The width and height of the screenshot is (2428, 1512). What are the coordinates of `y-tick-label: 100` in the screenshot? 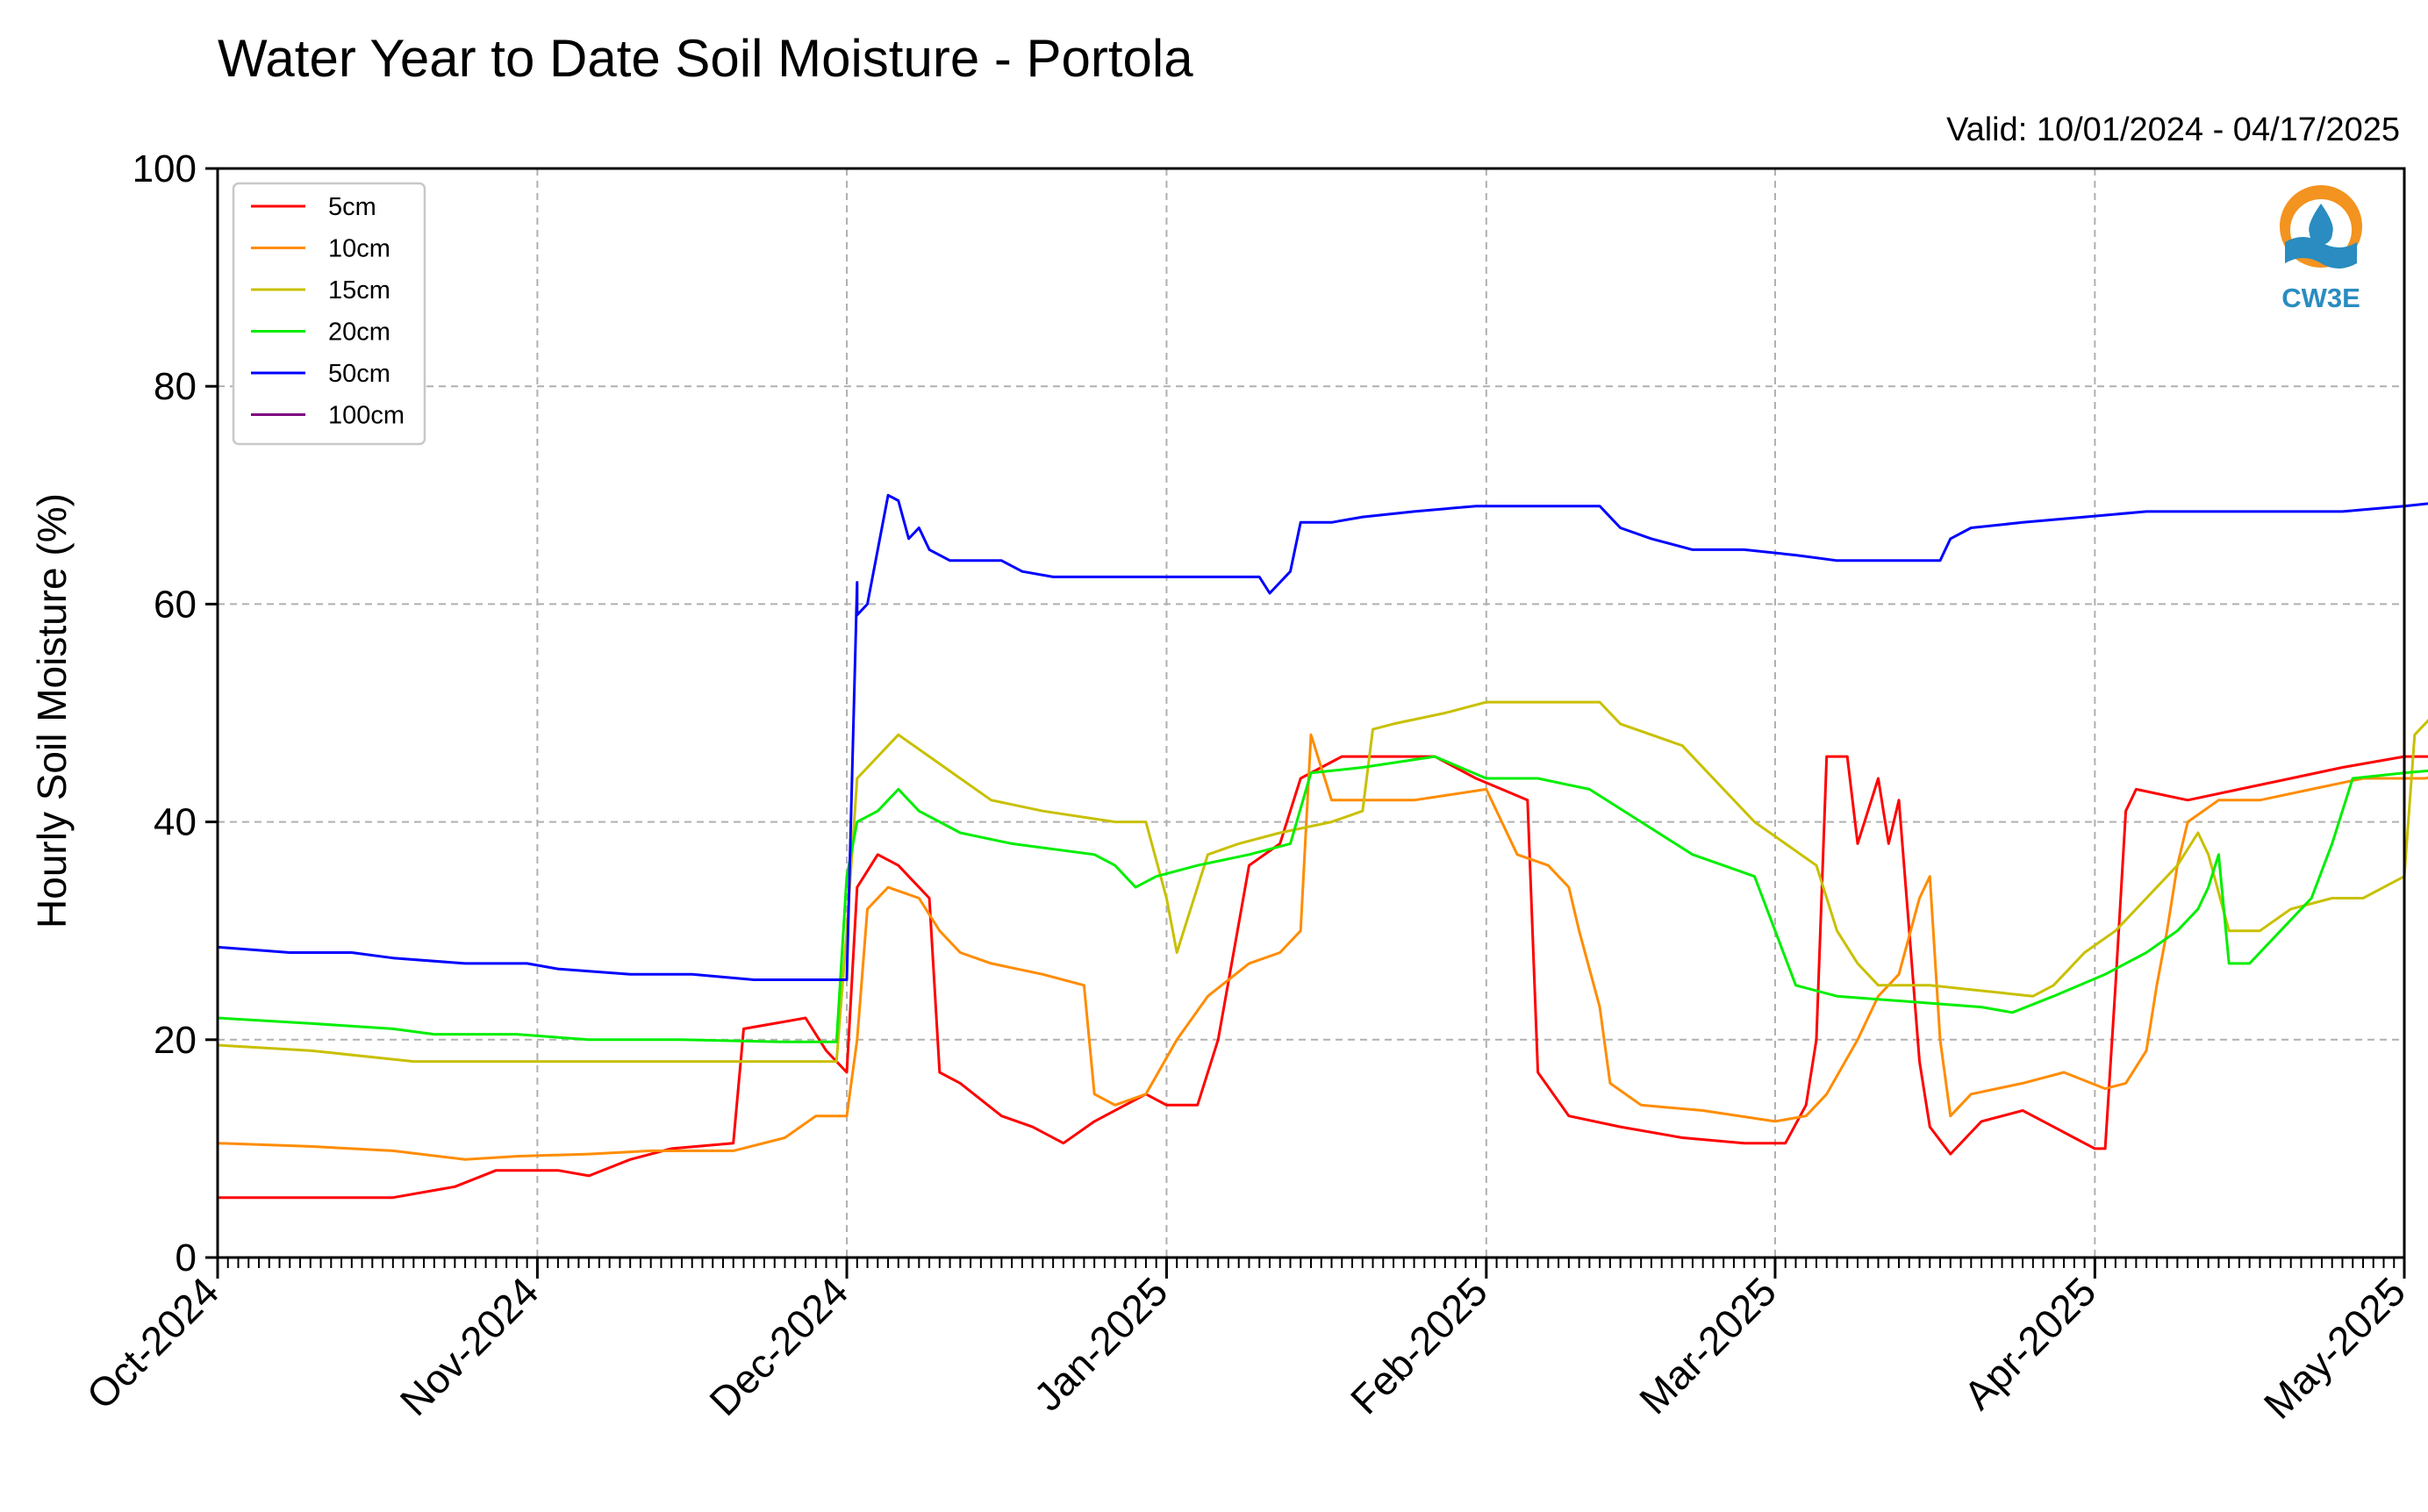 It's located at (165, 169).